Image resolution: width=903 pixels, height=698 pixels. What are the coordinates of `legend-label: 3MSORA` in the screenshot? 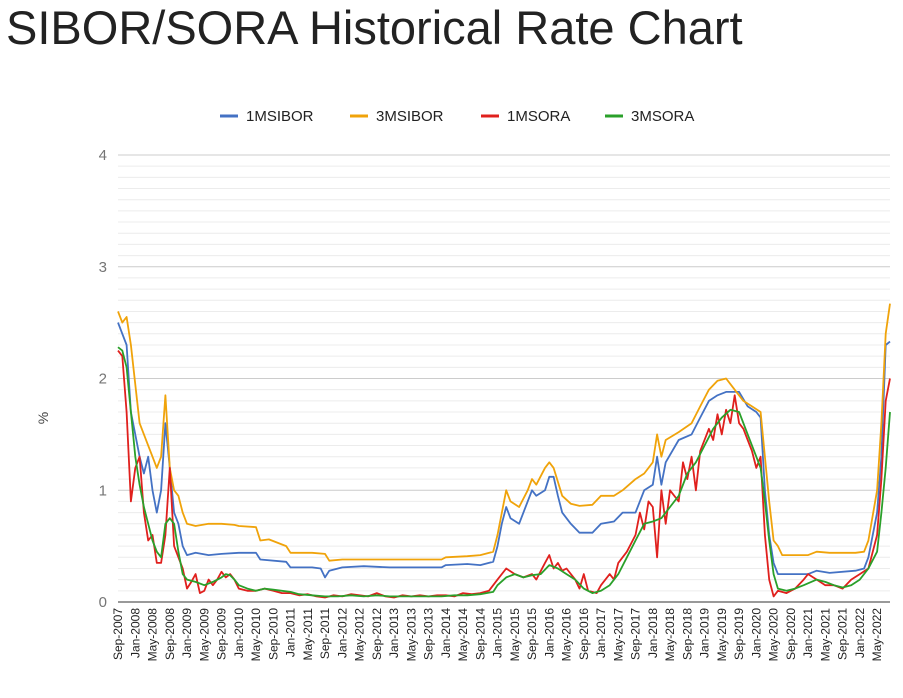 It's located at (662, 116).